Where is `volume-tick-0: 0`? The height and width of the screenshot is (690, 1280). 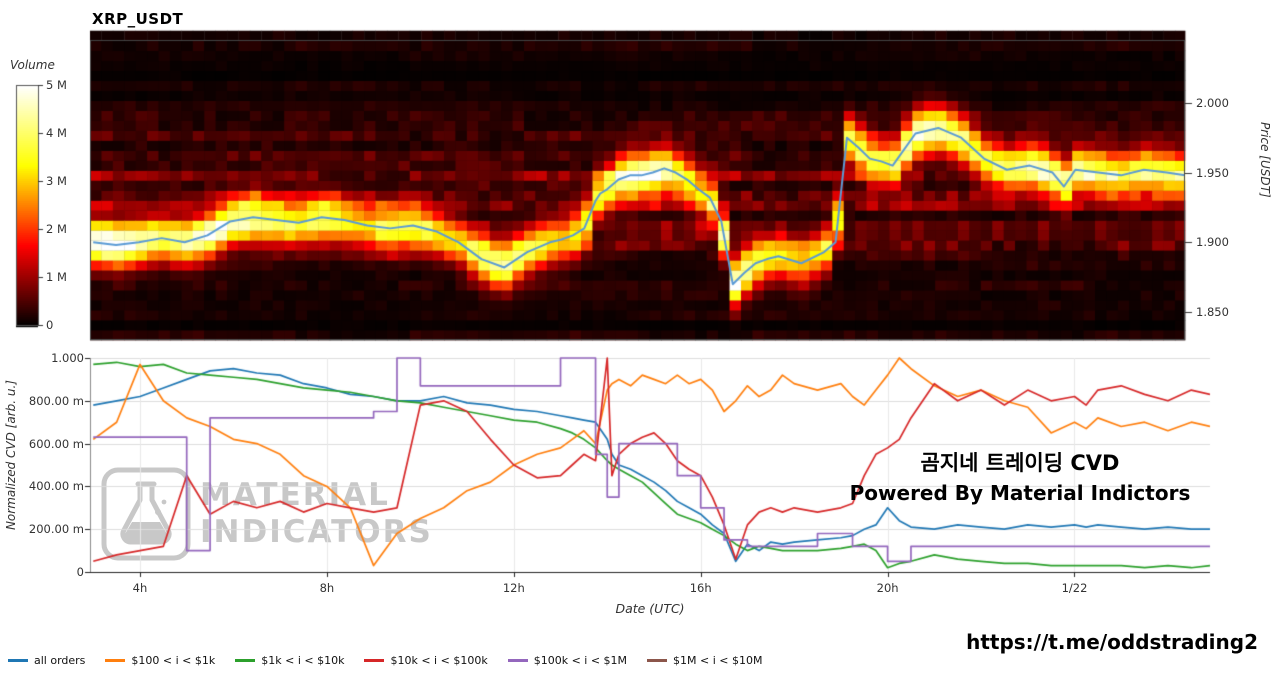 volume-tick-0: 0 is located at coordinates (50, 325).